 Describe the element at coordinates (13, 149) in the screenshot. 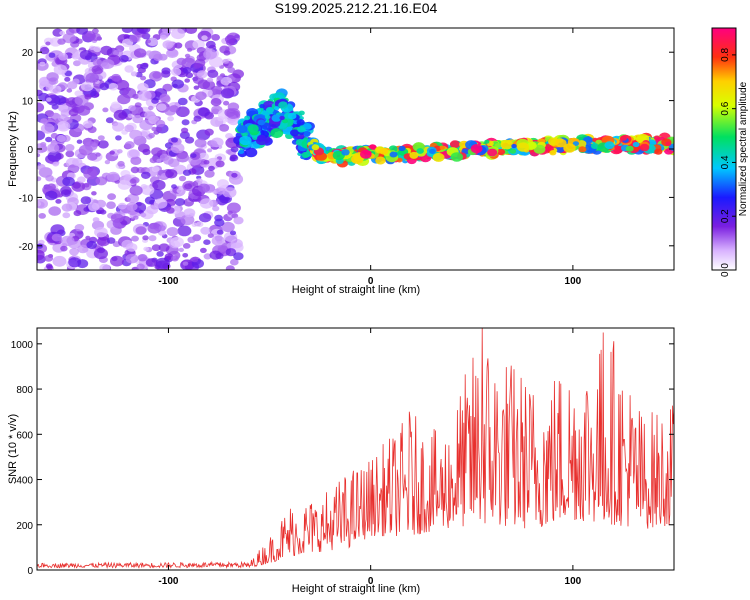

I see `spectrogram-ylabel: Frequency (Hz)` at that location.